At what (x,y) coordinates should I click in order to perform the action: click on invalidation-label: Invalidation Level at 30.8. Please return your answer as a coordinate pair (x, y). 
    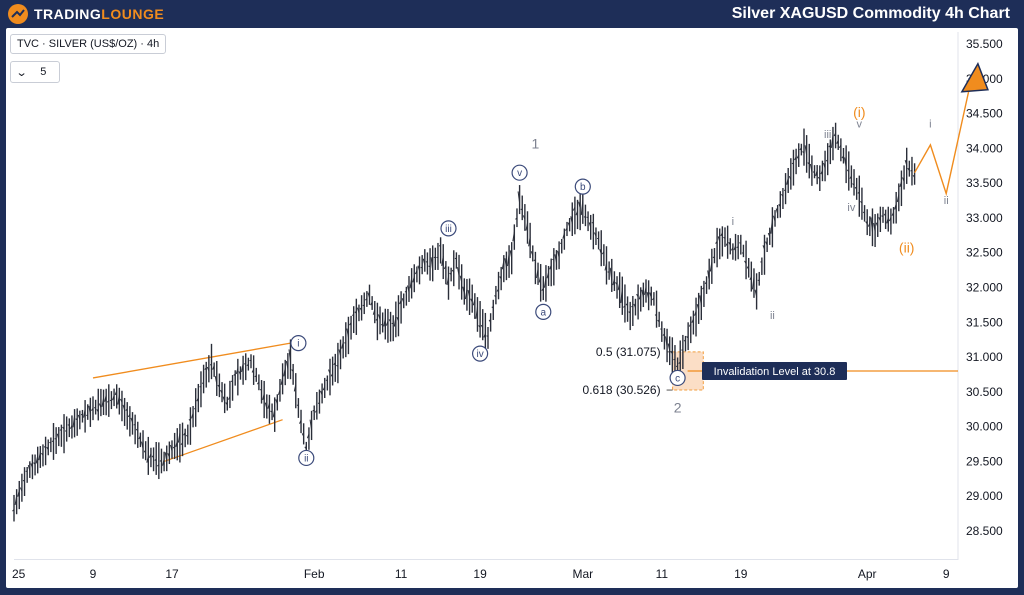
    Looking at the image, I should click on (775, 372).